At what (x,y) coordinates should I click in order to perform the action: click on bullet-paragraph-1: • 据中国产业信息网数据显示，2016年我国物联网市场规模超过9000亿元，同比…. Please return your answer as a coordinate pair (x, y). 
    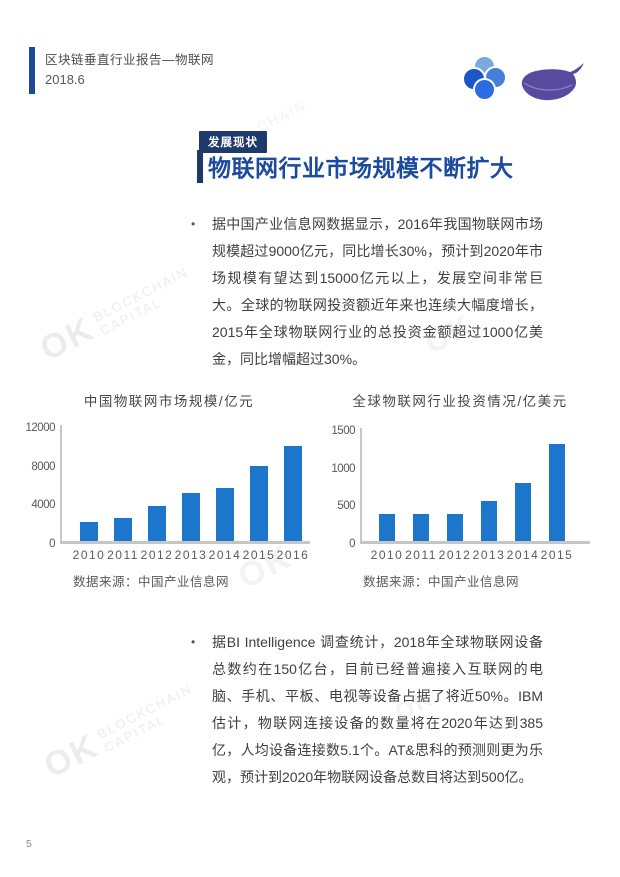
    Looking at the image, I should click on (367, 292).